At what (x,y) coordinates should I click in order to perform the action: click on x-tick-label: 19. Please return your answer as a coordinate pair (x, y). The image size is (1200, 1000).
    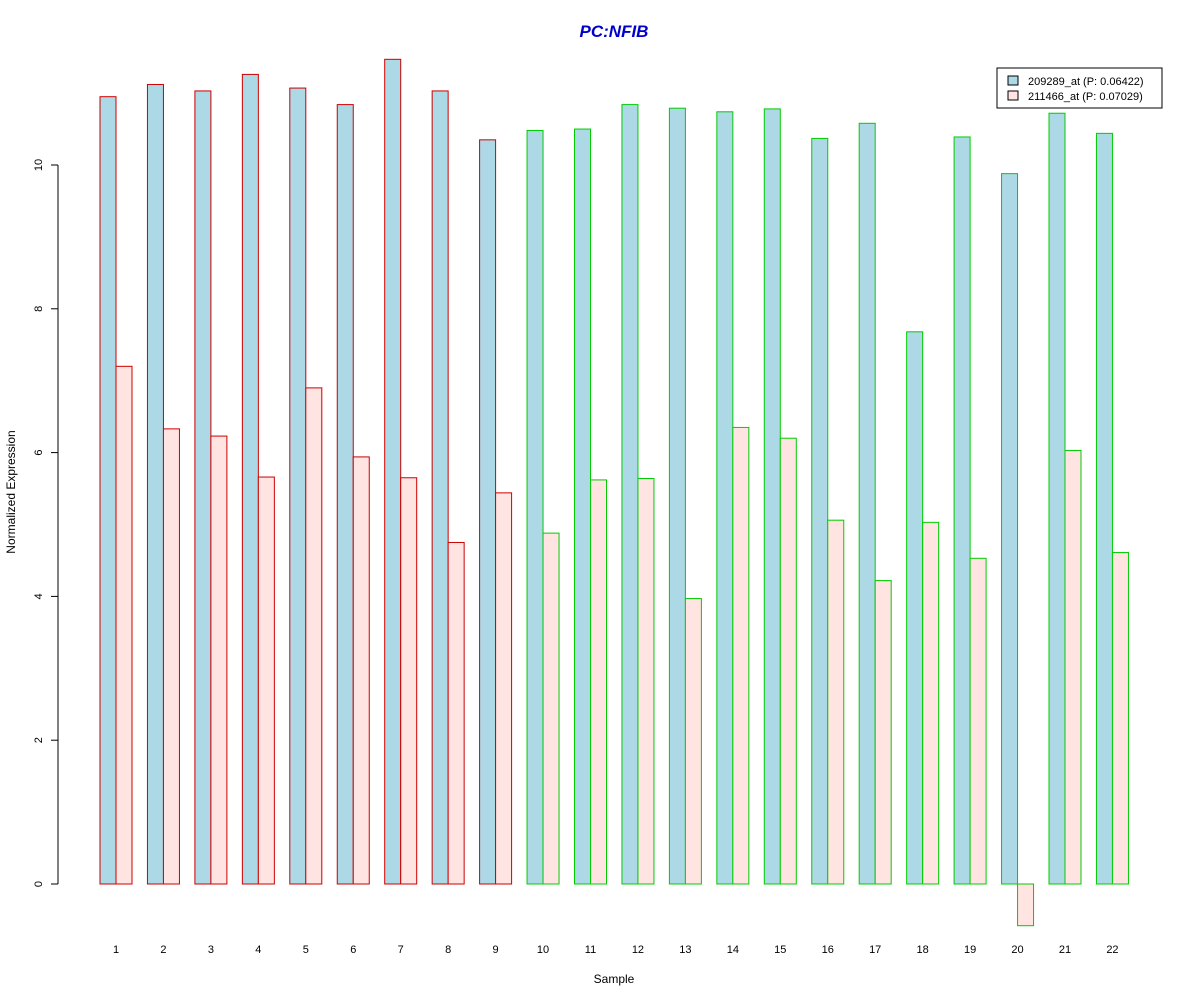
    Looking at the image, I should click on (970, 950).